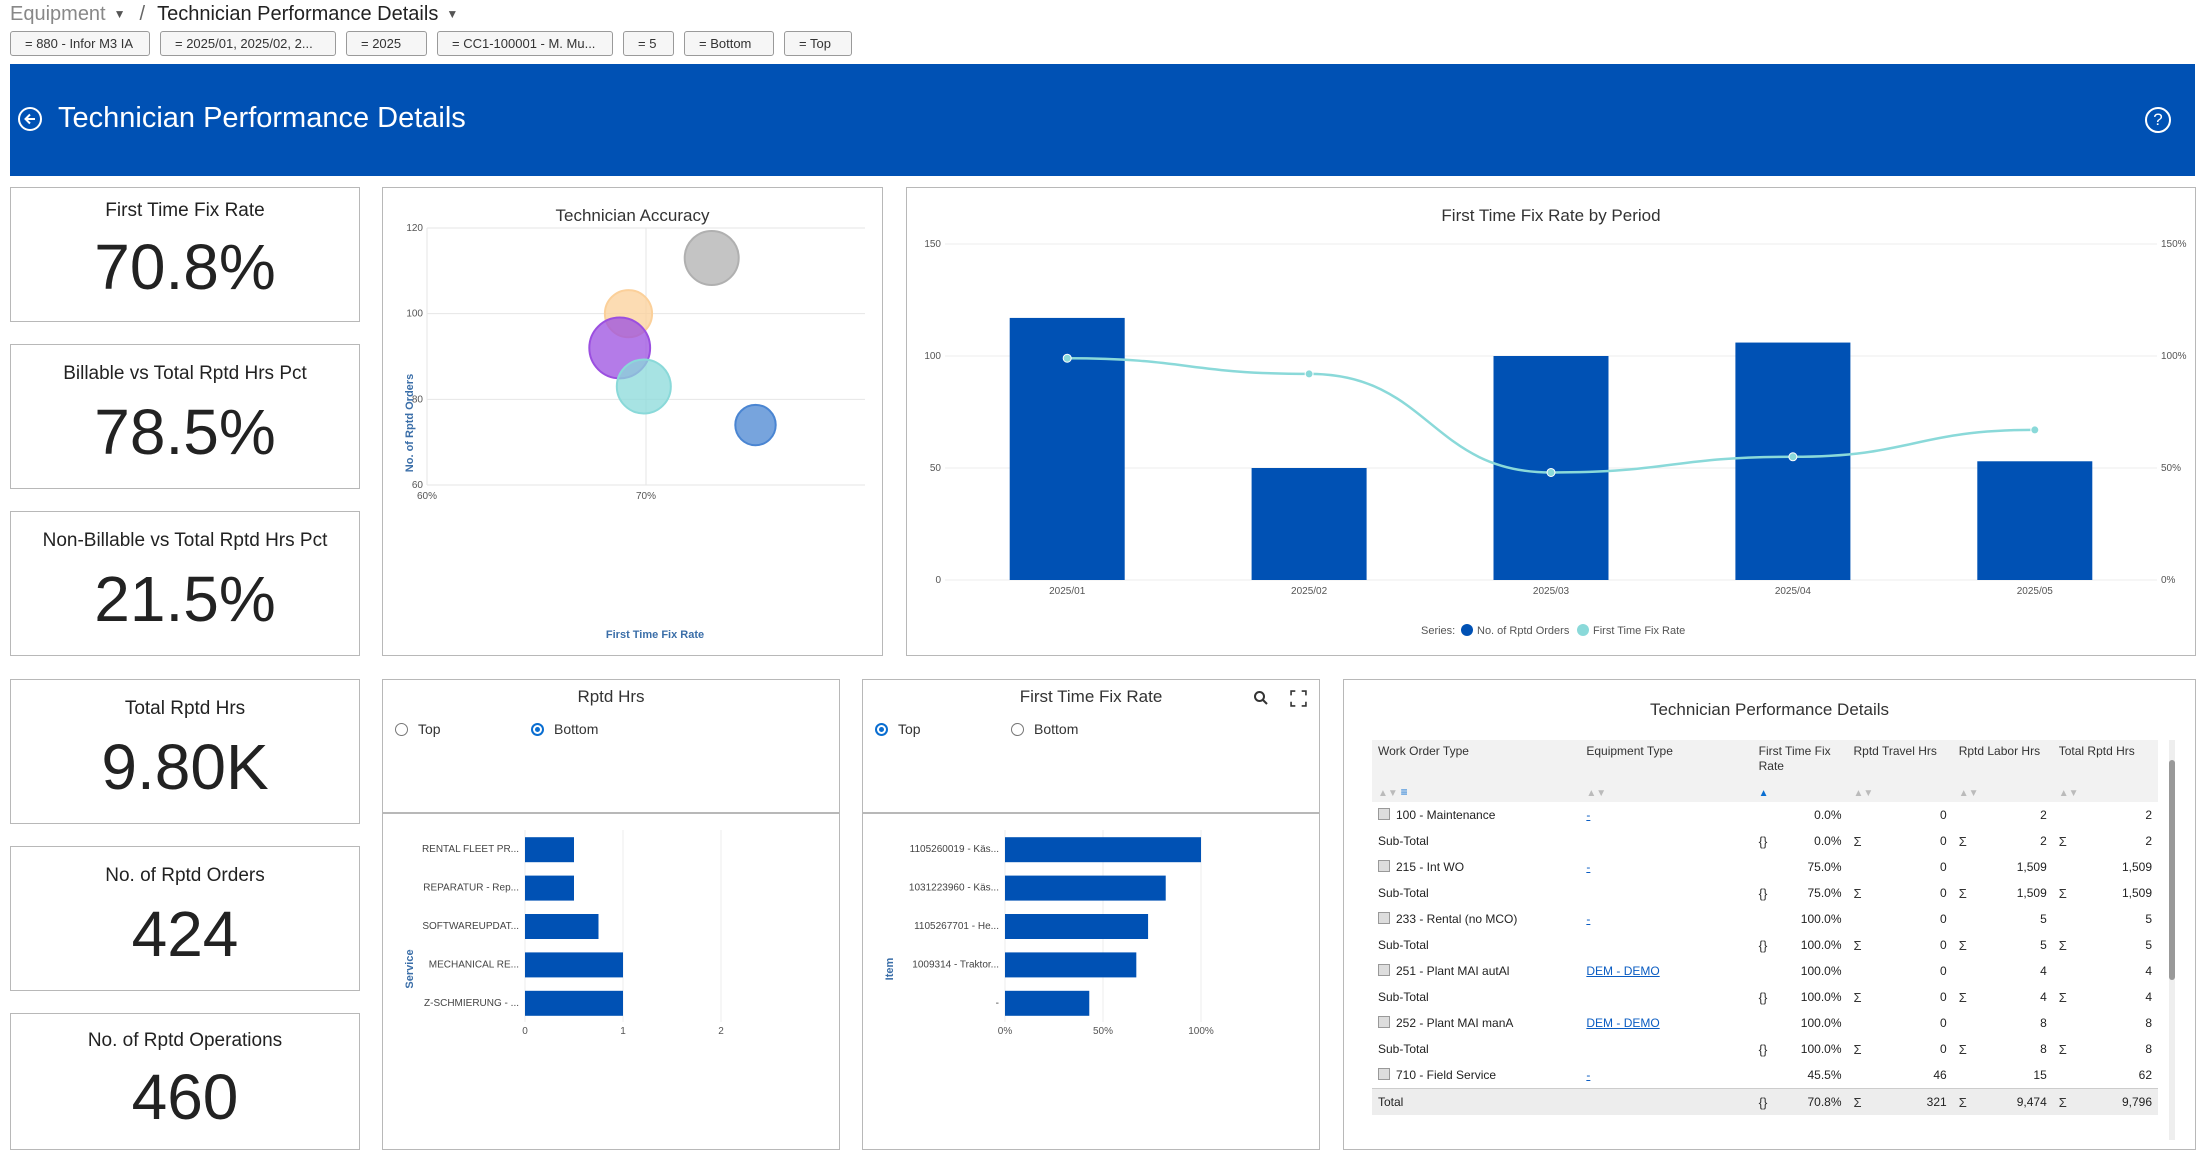  I want to click on sort-control: ▲, so click(1800, 792).